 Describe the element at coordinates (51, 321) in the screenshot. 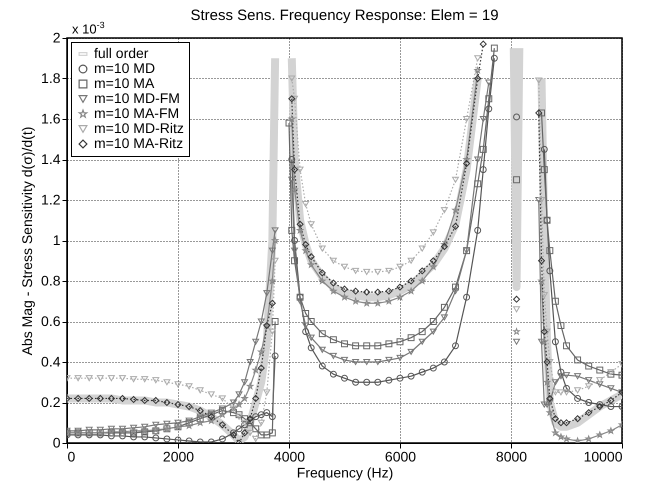

I see `y-tick-label: 0.6` at that location.